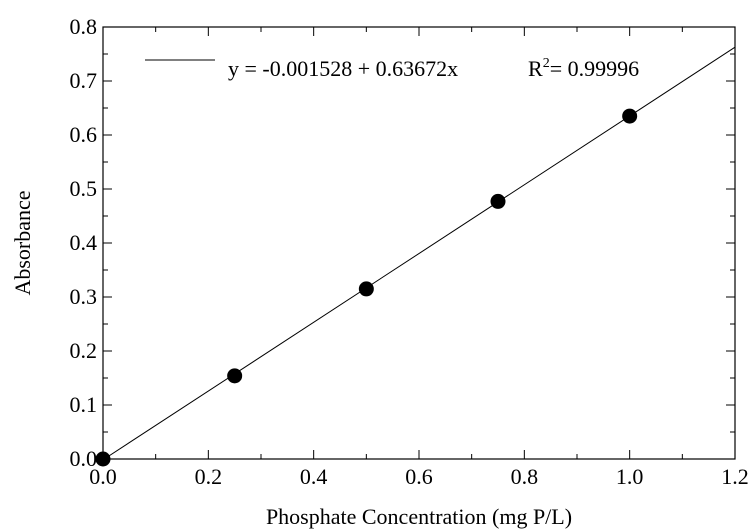 The image size is (752, 529). I want to click on y-axis-label: Absorbance, so click(22, 242).